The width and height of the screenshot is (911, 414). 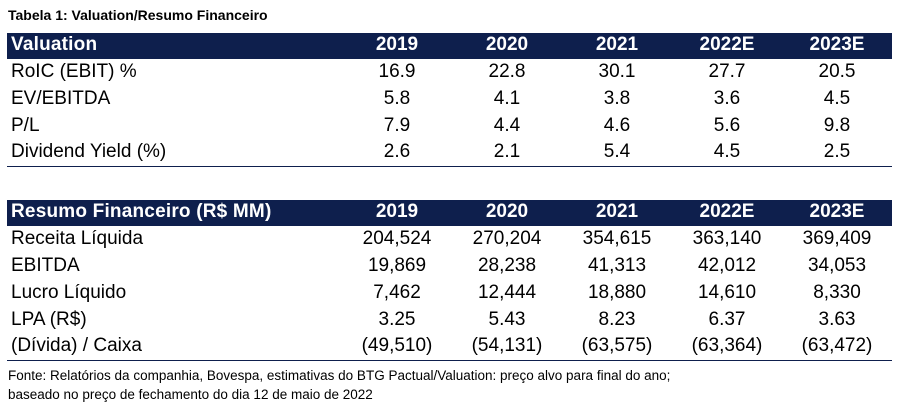 I want to click on row-value: (49,510), so click(x=397, y=347).